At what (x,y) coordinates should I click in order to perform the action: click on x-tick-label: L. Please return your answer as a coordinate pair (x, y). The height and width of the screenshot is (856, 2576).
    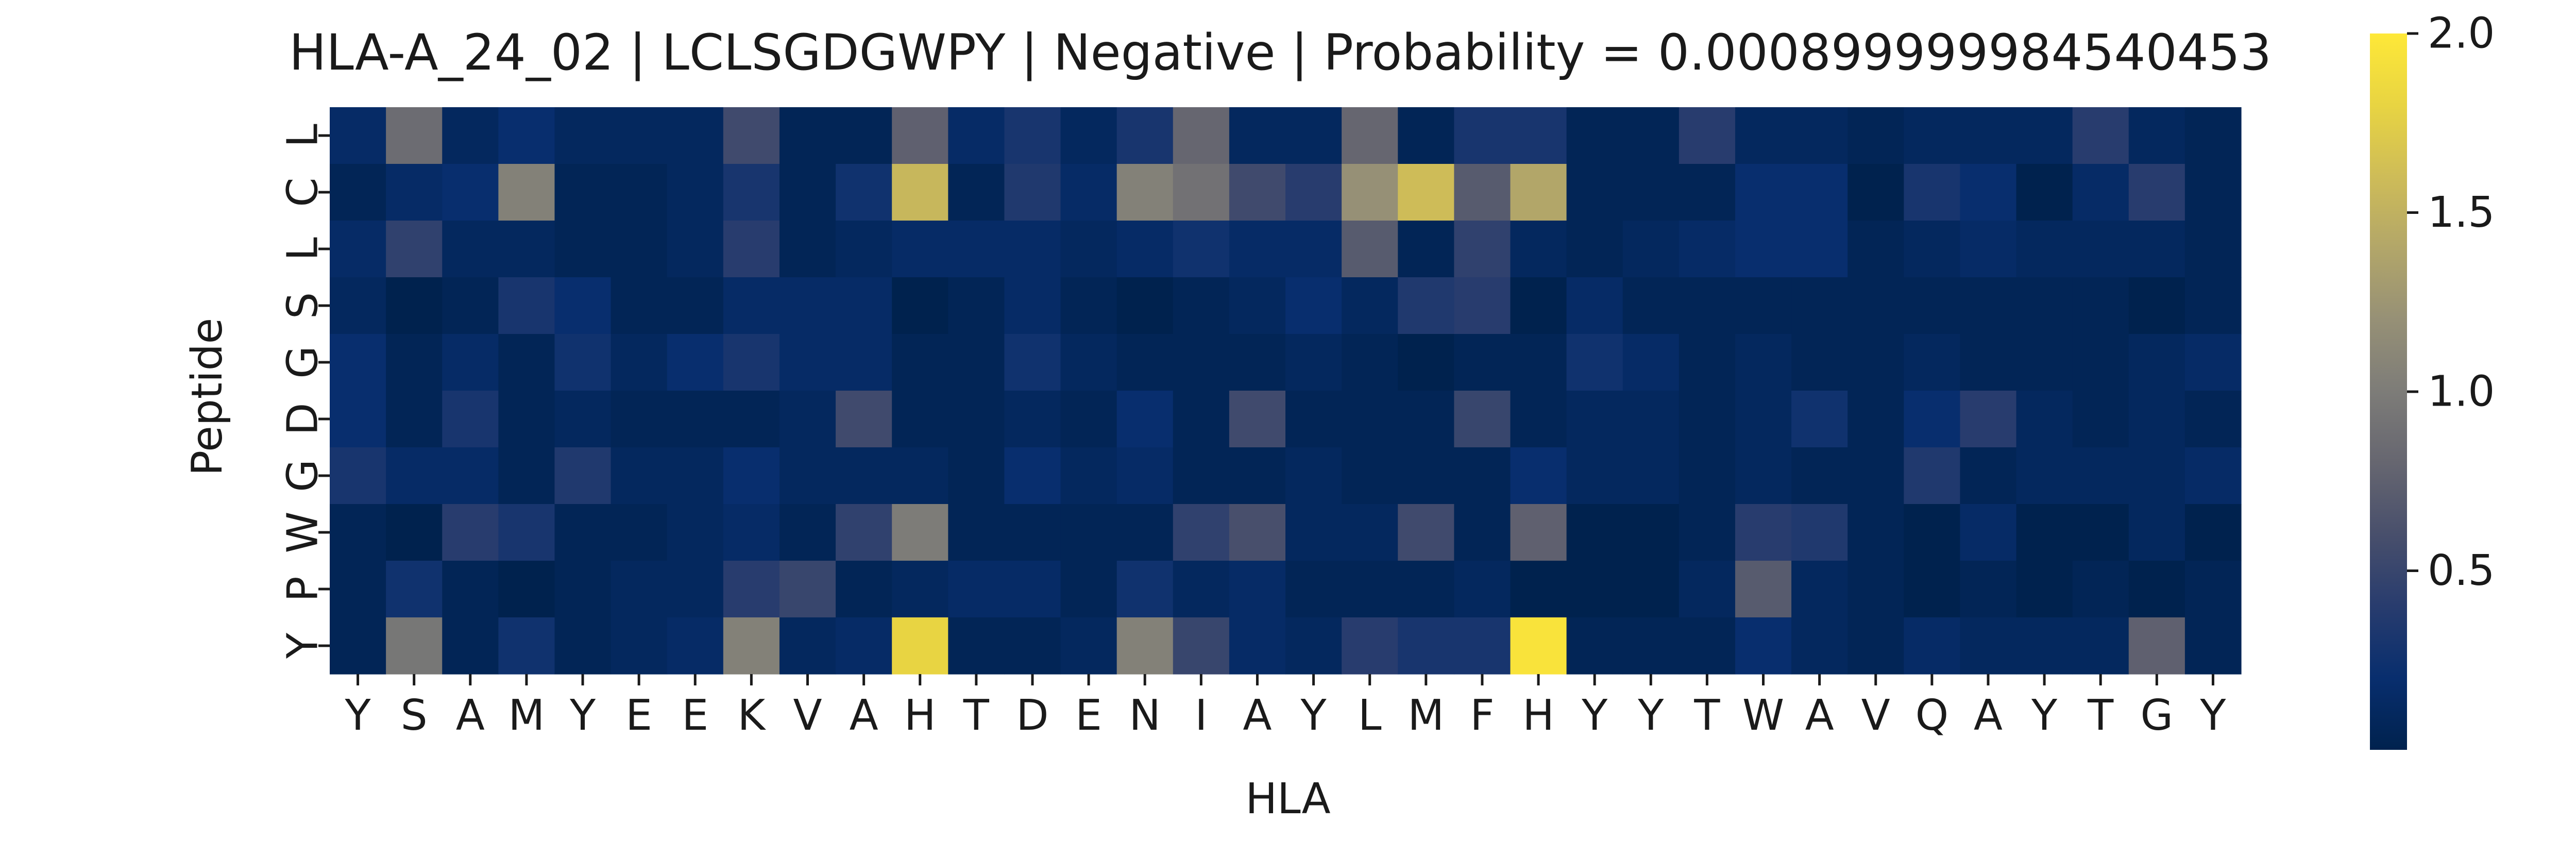
    Looking at the image, I should click on (1370, 715).